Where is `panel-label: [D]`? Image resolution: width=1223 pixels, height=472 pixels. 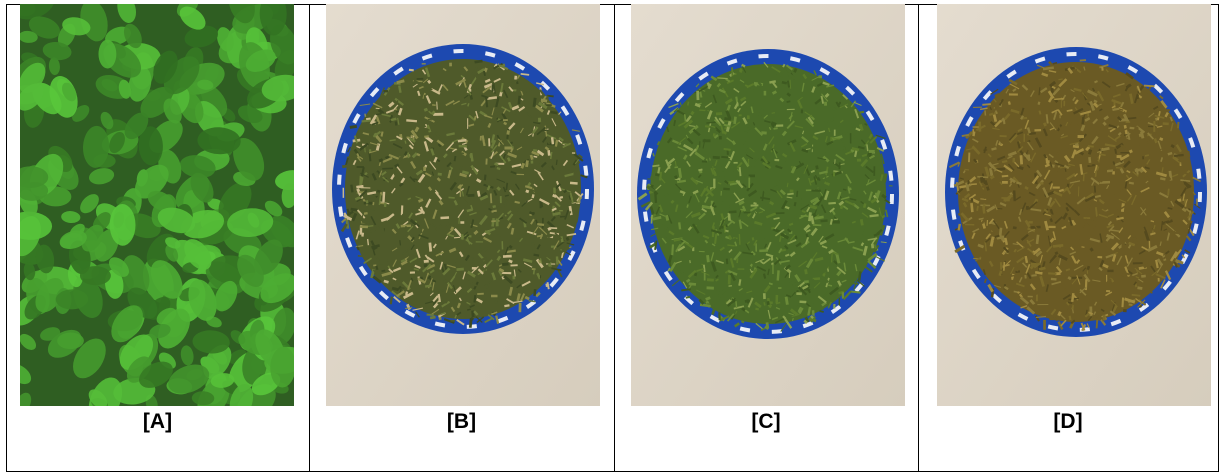 panel-label: [D] is located at coordinates (1068, 421).